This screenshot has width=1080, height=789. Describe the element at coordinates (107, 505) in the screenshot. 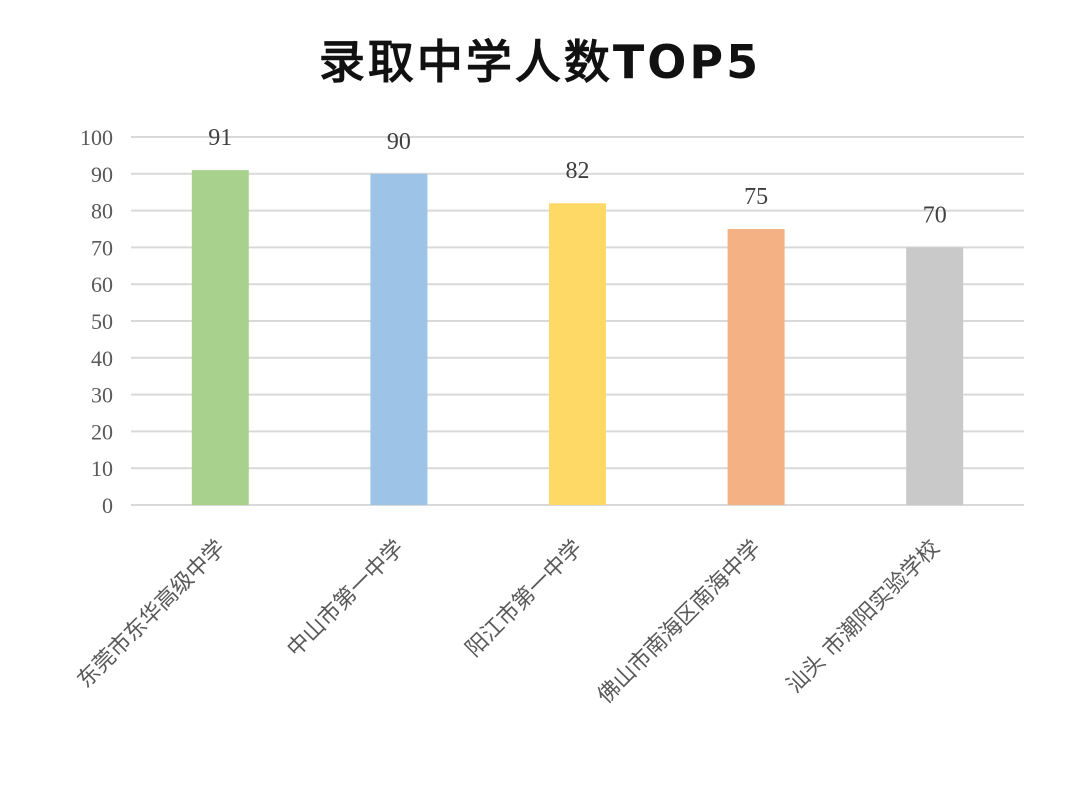

I see `y-tick-label: 0` at that location.